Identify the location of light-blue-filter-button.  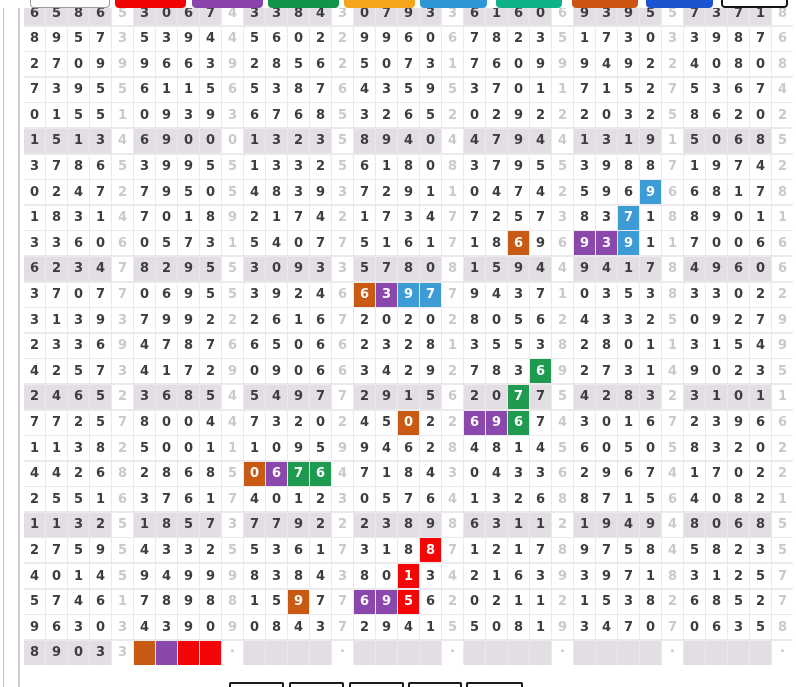
(453, 4).